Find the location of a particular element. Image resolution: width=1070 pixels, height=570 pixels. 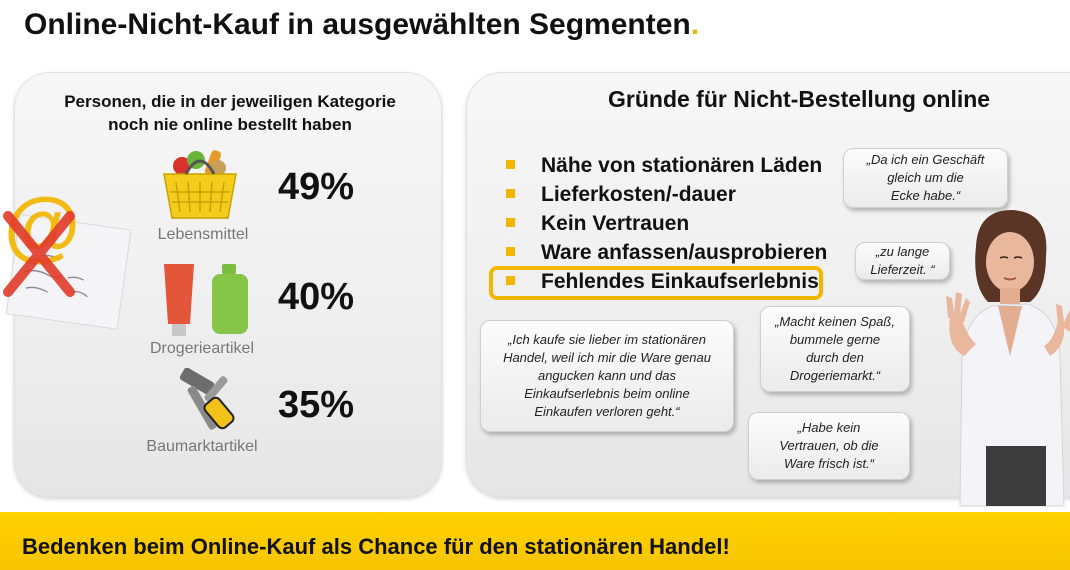

shopping-basket-icon is located at coordinates (200, 184).